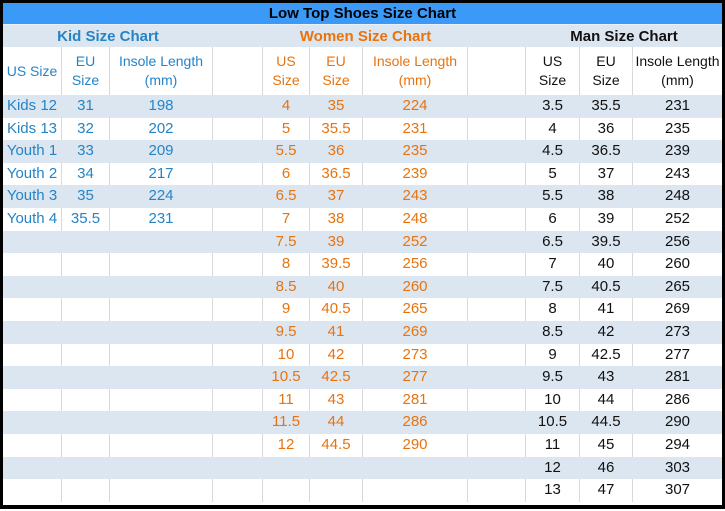 The image size is (725, 511). I want to click on table-cell: 235, so click(415, 151).